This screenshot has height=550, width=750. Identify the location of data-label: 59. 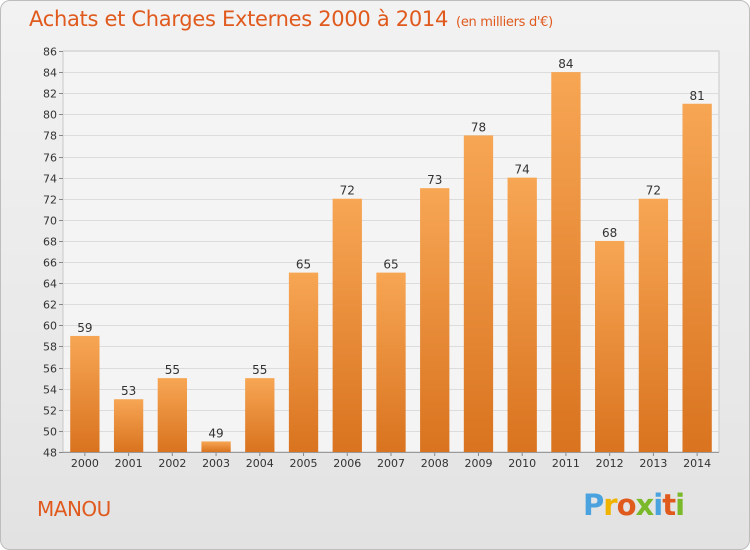
(84, 328).